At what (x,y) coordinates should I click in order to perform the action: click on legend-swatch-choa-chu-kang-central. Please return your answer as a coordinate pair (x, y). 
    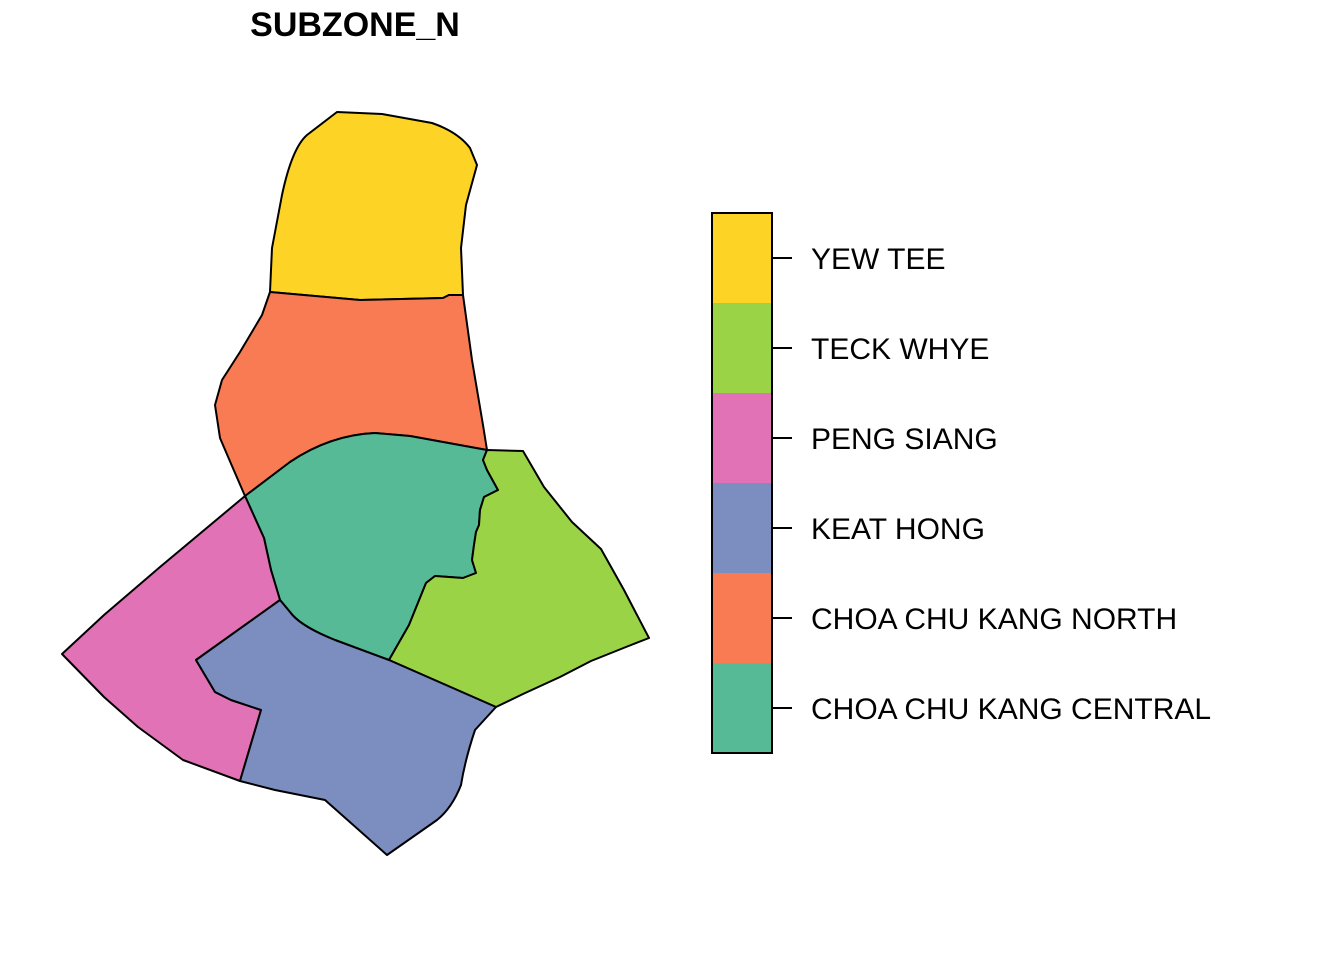
    Looking at the image, I should click on (742, 708).